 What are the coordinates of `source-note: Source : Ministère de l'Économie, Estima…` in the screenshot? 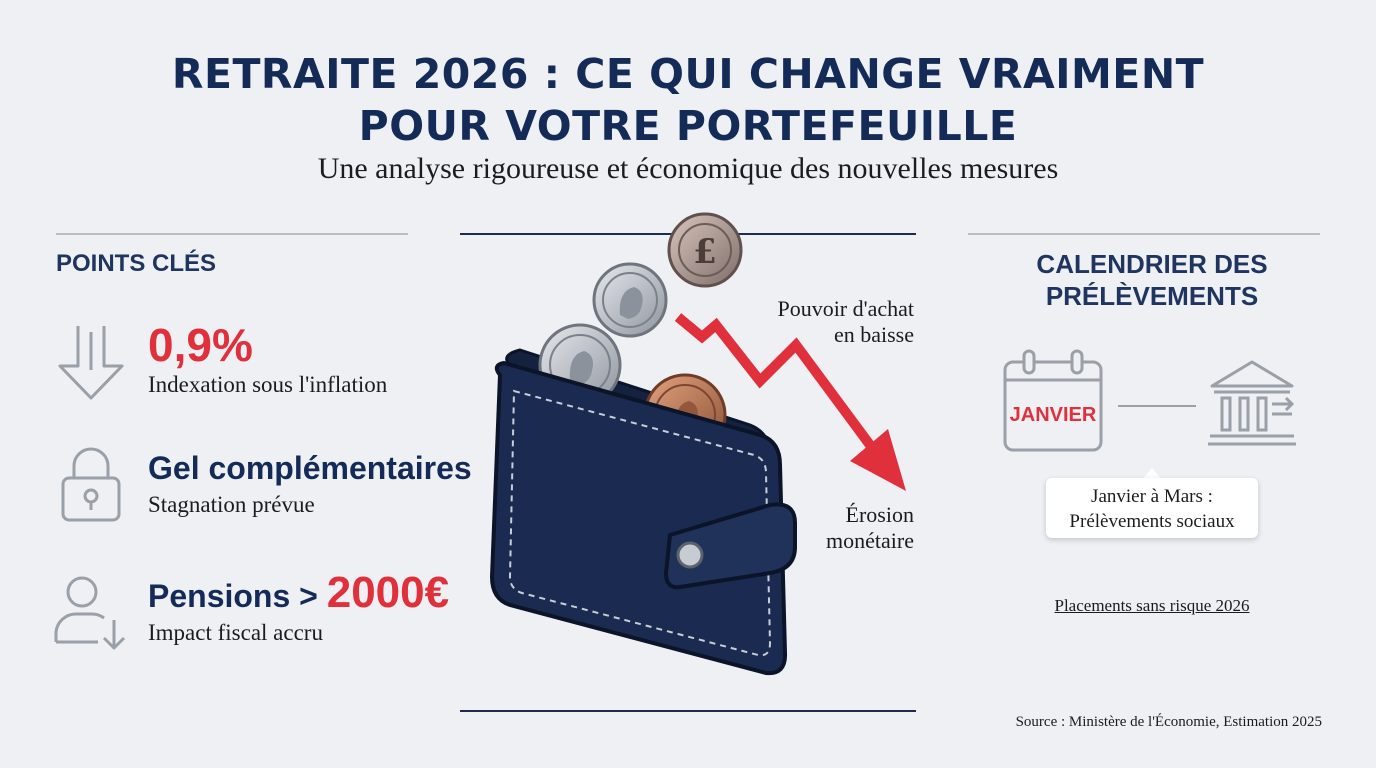 It's located at (1168, 722).